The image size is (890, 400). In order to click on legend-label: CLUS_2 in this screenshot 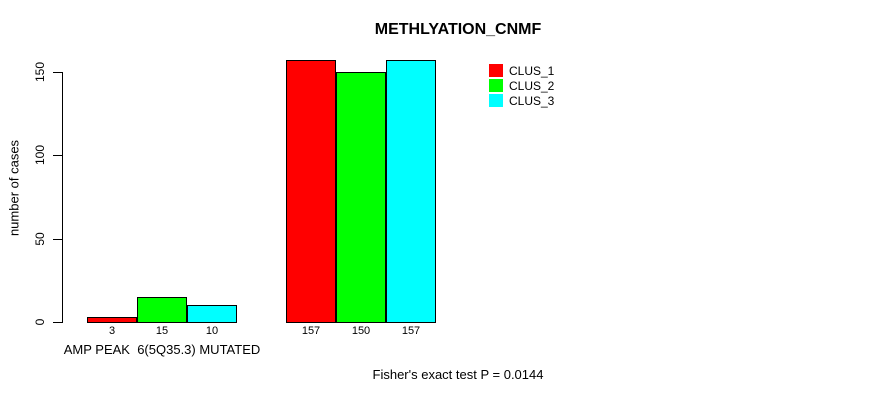, I will do `click(532, 85)`.